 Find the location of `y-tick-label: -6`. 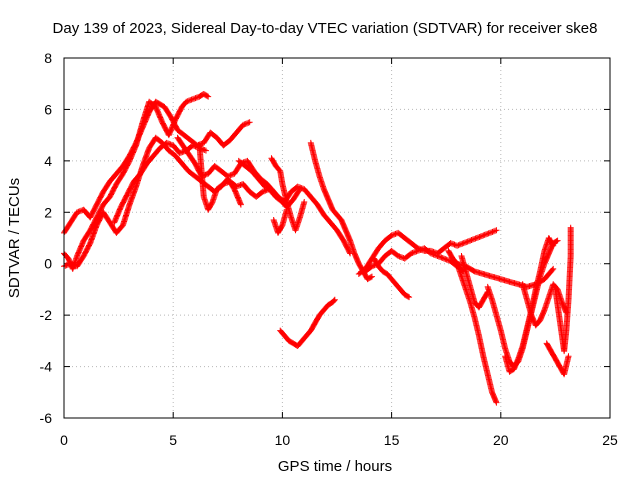

y-tick-label: -6 is located at coordinates (46, 418).